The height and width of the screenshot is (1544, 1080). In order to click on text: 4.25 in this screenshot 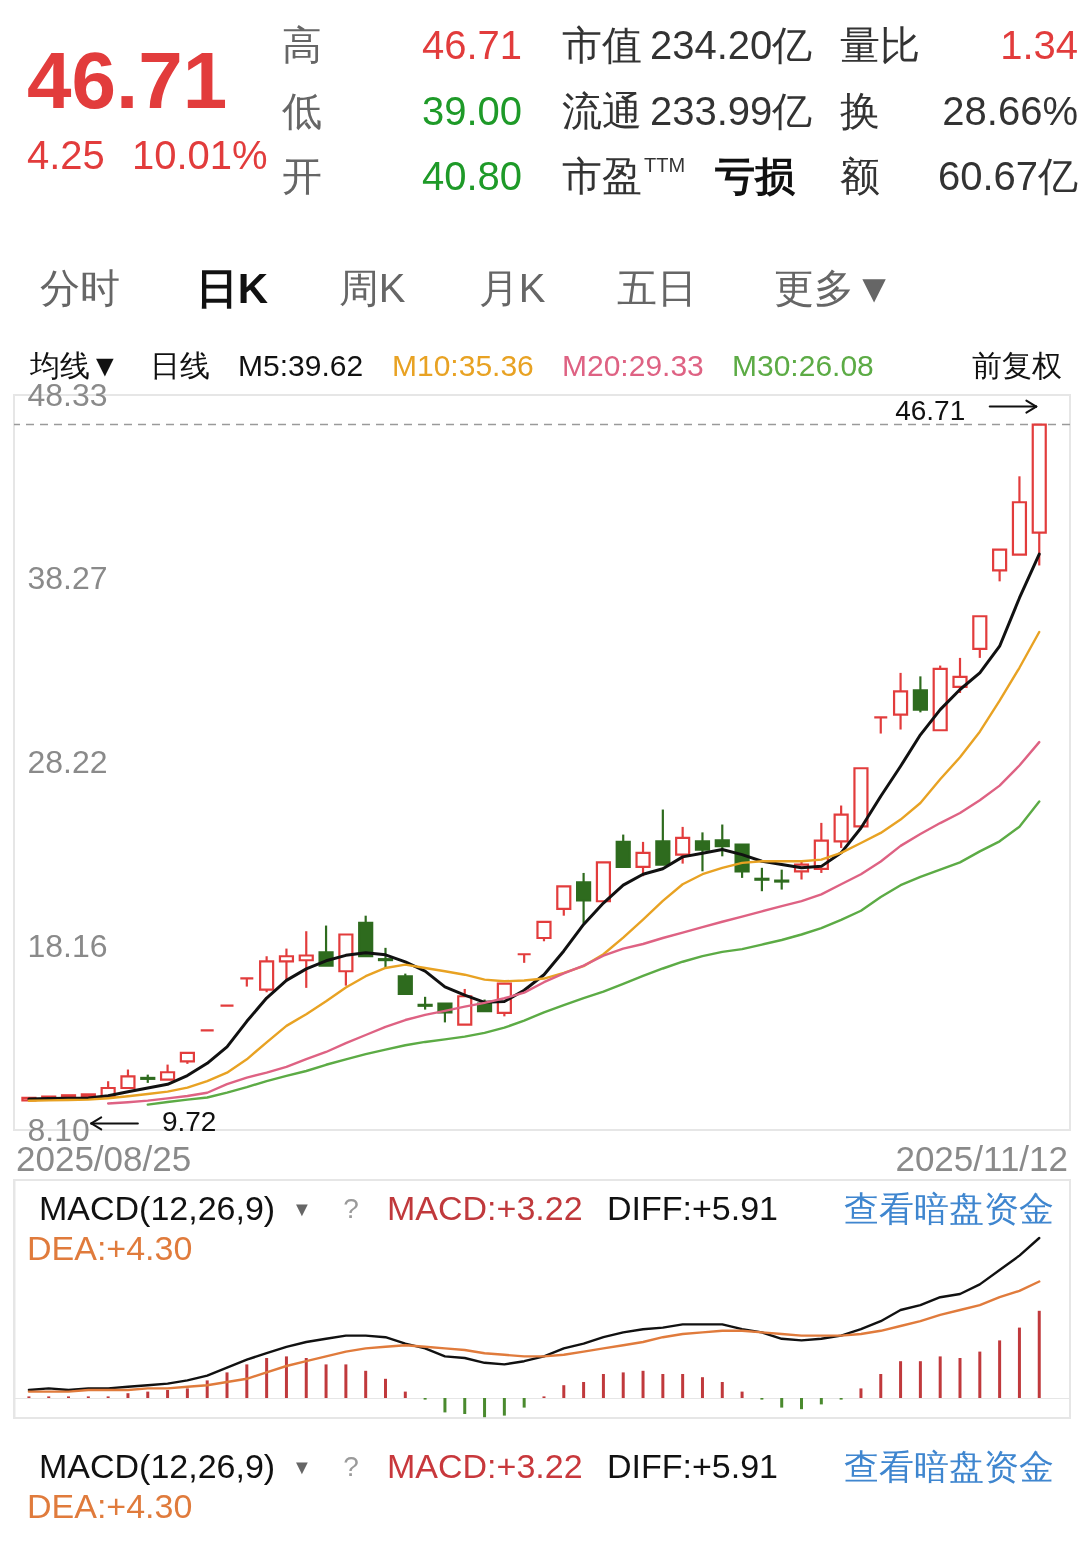, I will do `click(66, 155)`.